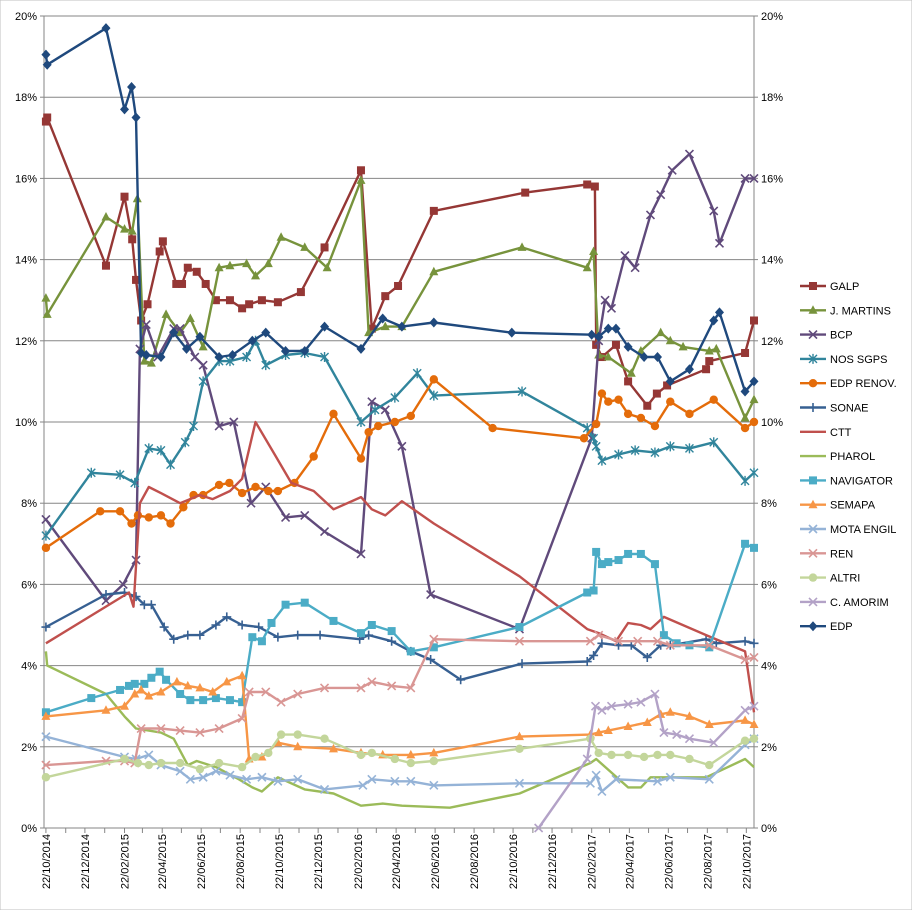  What do you see at coordinates (400, 463) in the screenshot?
I see `series-line-edp-renov` at bounding box center [400, 463].